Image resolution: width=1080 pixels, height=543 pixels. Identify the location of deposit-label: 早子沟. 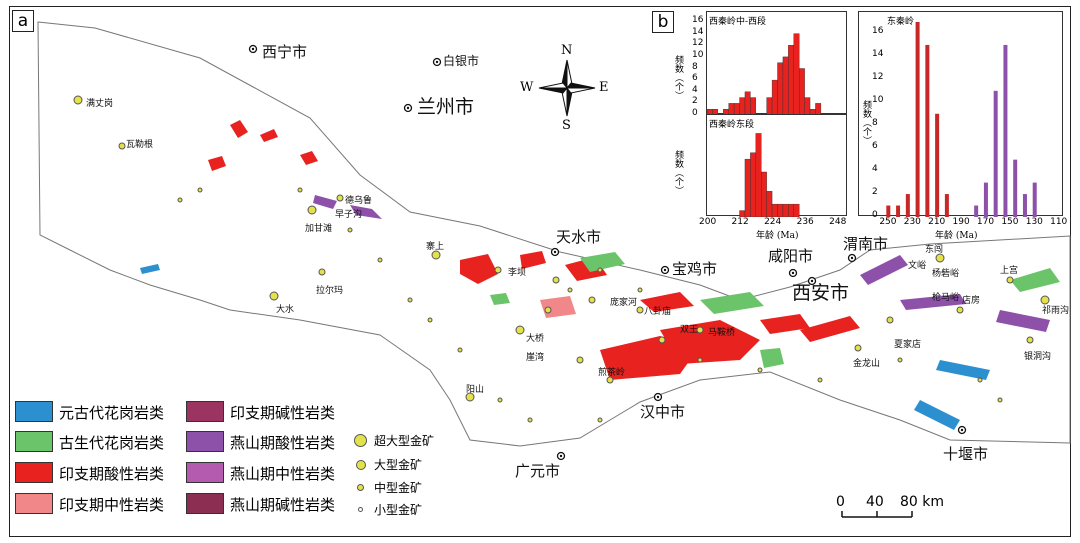
(349, 215).